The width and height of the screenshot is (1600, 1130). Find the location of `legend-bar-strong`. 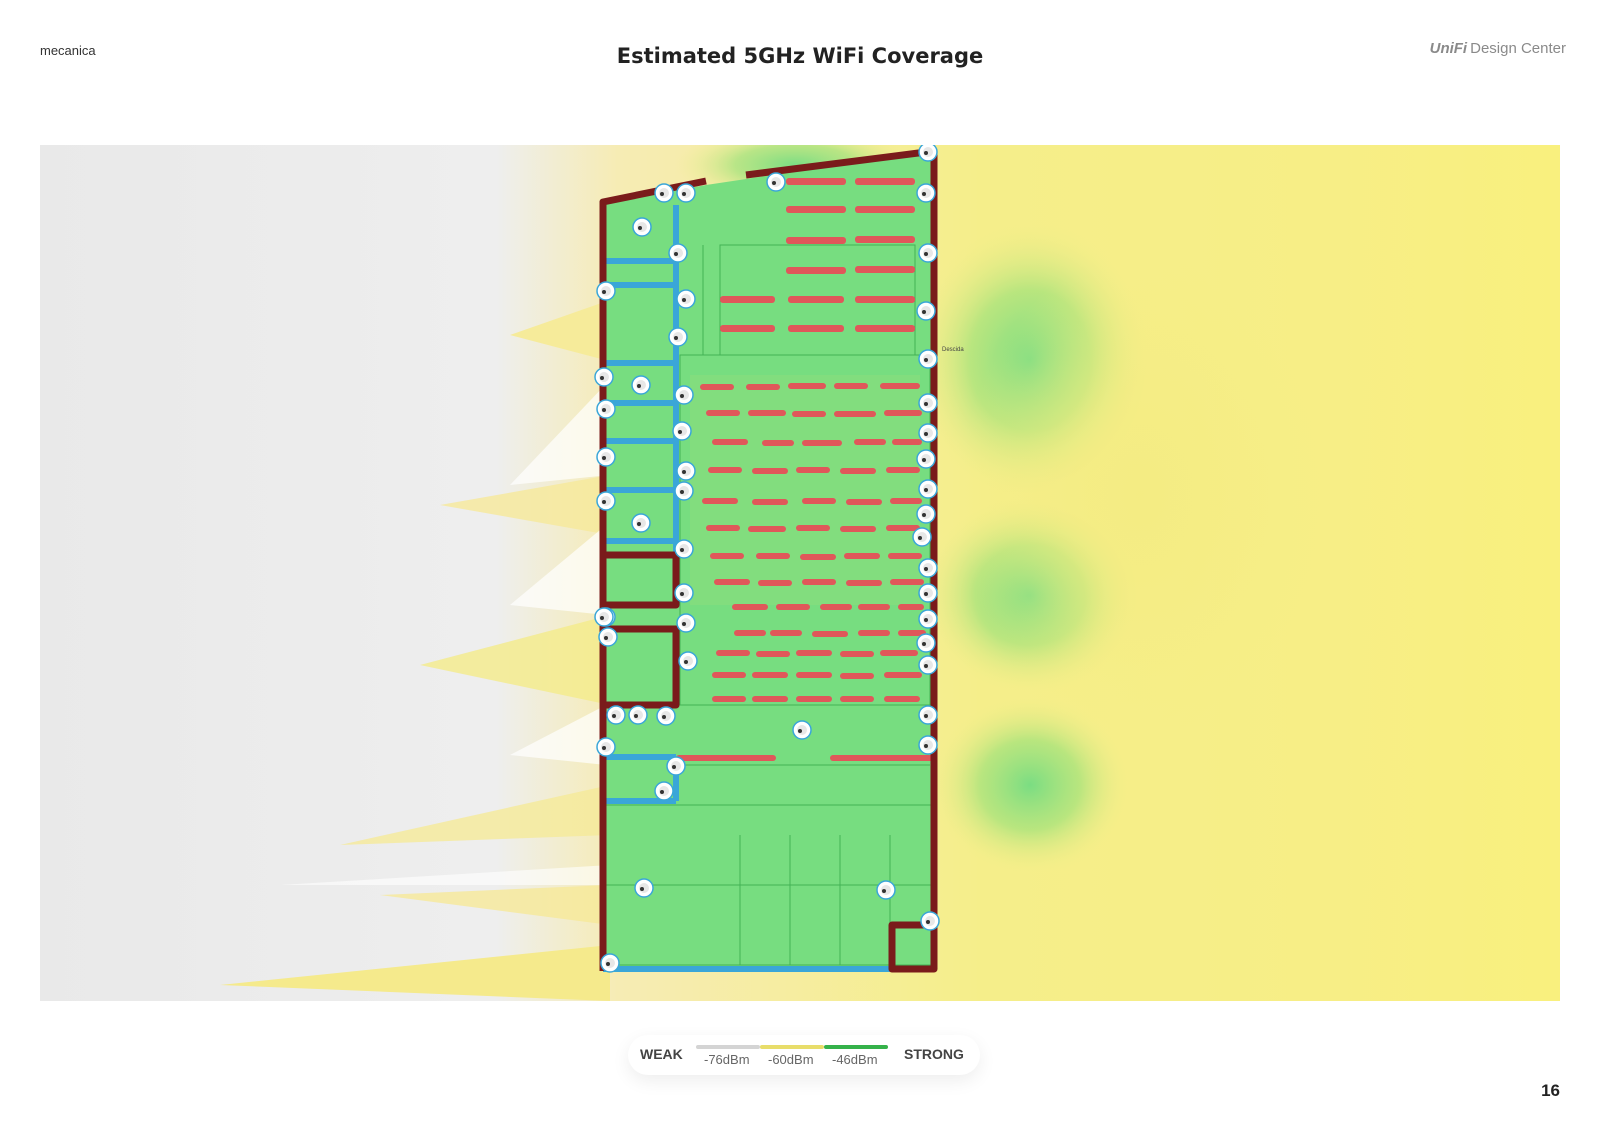

legend-bar-strong is located at coordinates (856, 1047).